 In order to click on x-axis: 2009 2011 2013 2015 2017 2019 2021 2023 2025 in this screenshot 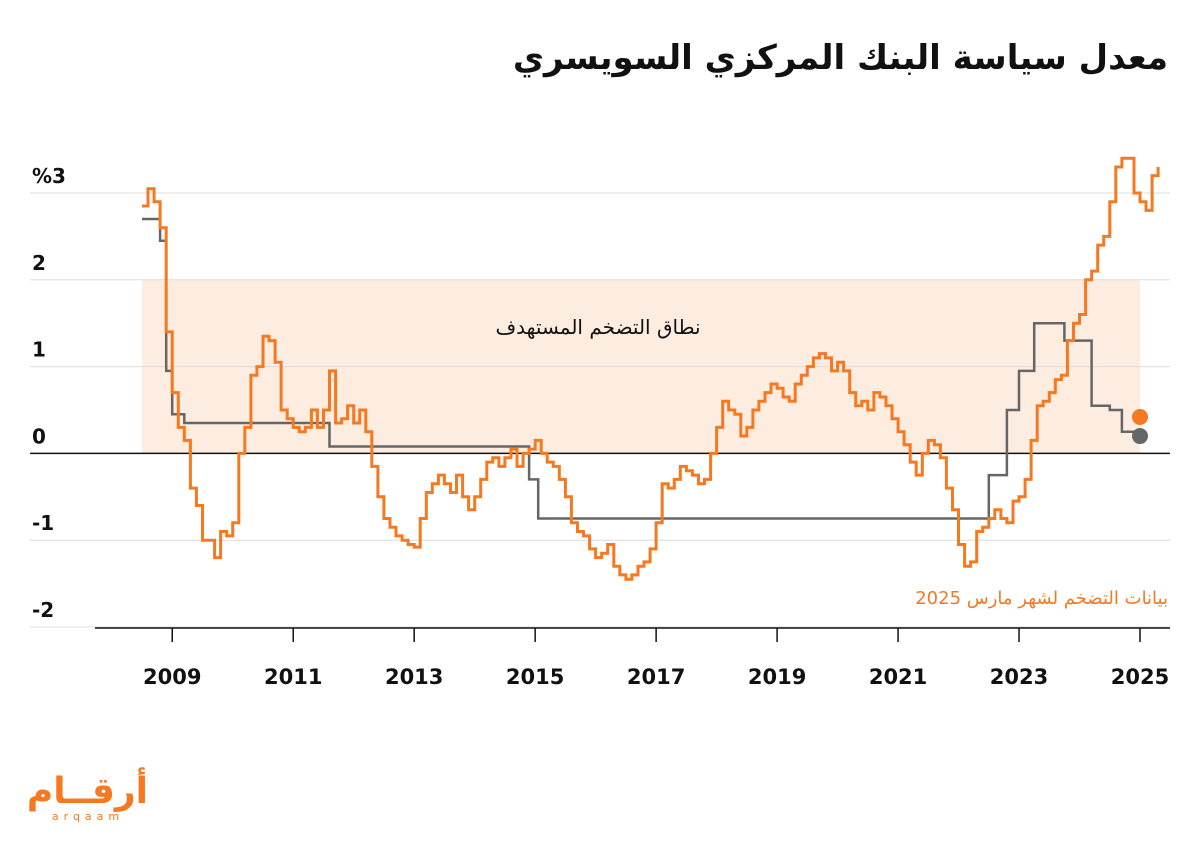, I will do `click(632, 658)`.